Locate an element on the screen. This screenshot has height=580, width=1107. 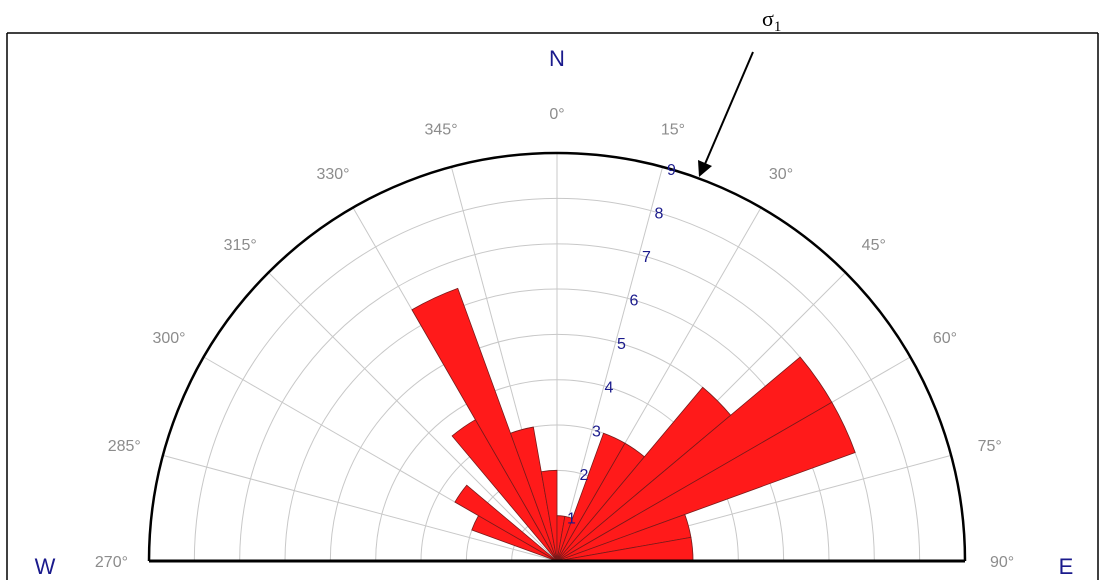
radial-tick-label: 1 is located at coordinates (571, 518).